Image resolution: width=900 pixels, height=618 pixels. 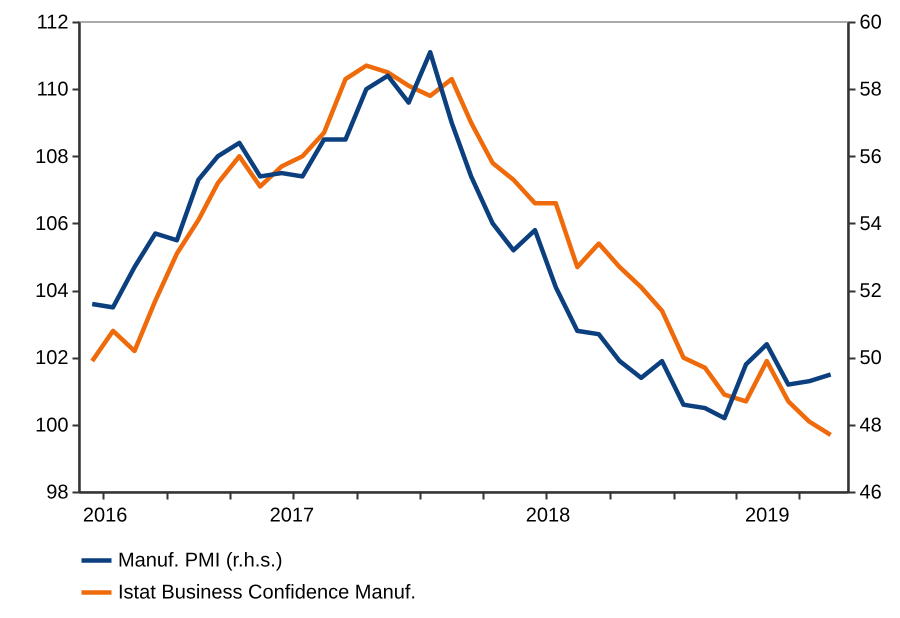 I want to click on y2-tick-label: 48, so click(x=871, y=425).